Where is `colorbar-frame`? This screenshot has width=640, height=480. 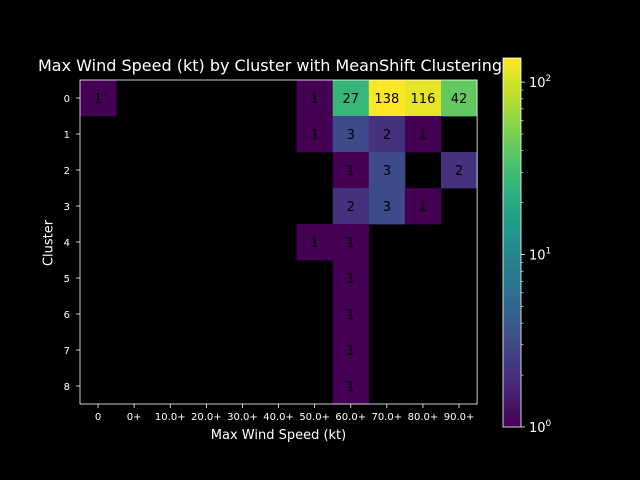 colorbar-frame is located at coordinates (512, 242).